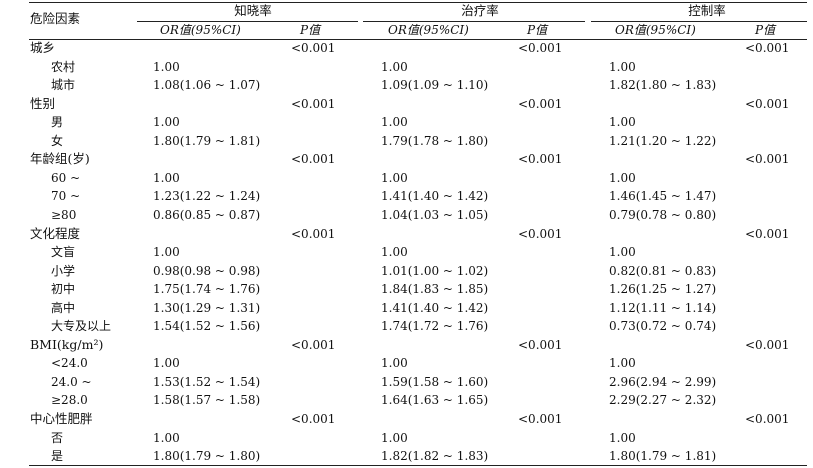 The image size is (813, 468). What do you see at coordinates (61, 418) in the screenshot?
I see `group-label: 中心性肥胖` at bounding box center [61, 418].